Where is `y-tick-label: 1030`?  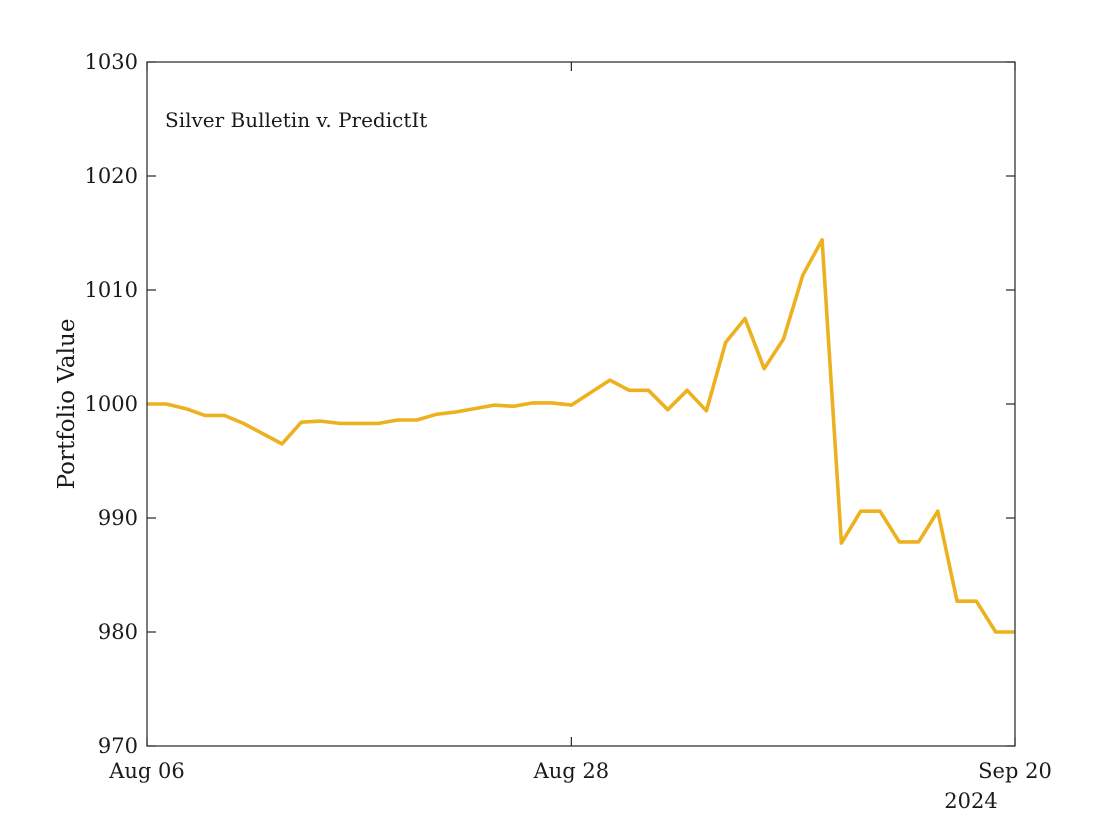
y-tick-label: 1030 is located at coordinates (111, 62).